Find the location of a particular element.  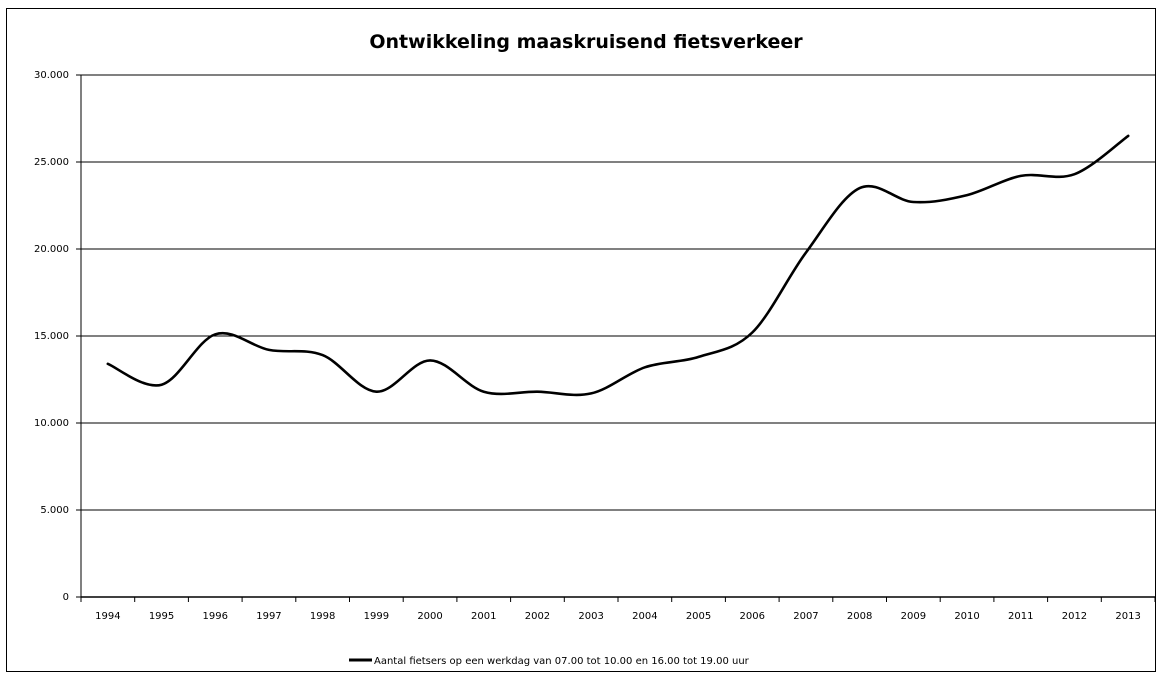

x-tick-label: 2009 is located at coordinates (913, 616).